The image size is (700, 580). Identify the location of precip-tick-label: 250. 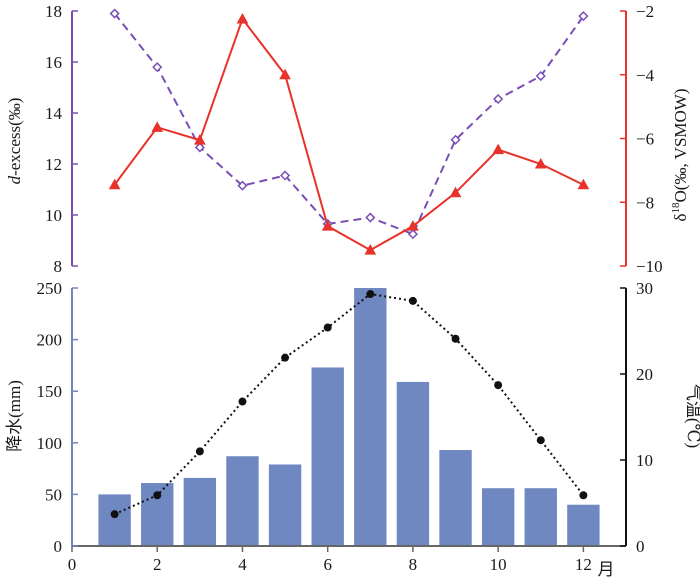
(50, 288).